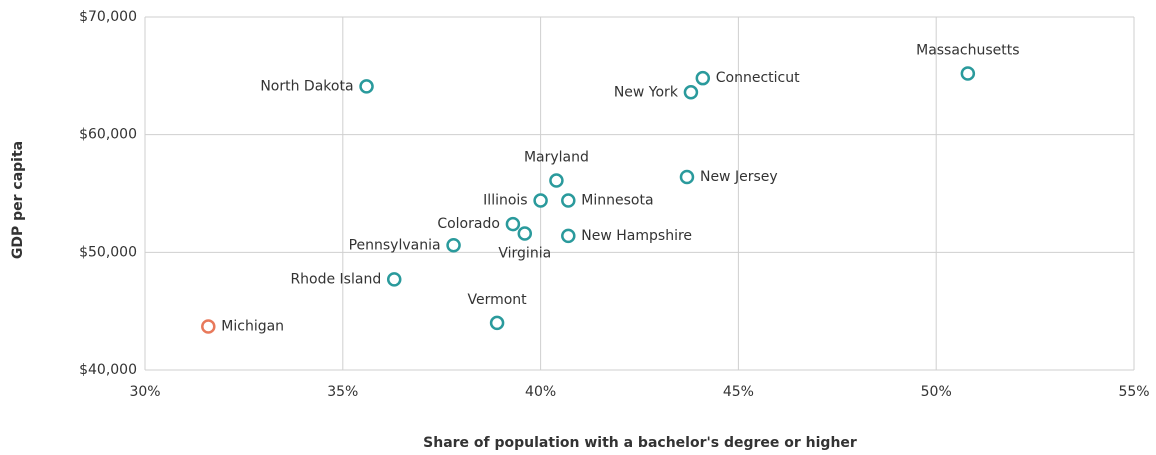 This screenshot has width=1156, height=455. What do you see at coordinates (1133, 392) in the screenshot?
I see `x-tick-label: 55%` at bounding box center [1133, 392].